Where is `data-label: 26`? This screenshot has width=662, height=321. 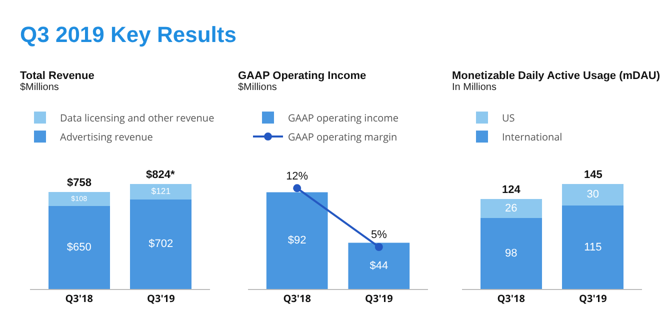 data-label: 26 is located at coordinates (511, 208).